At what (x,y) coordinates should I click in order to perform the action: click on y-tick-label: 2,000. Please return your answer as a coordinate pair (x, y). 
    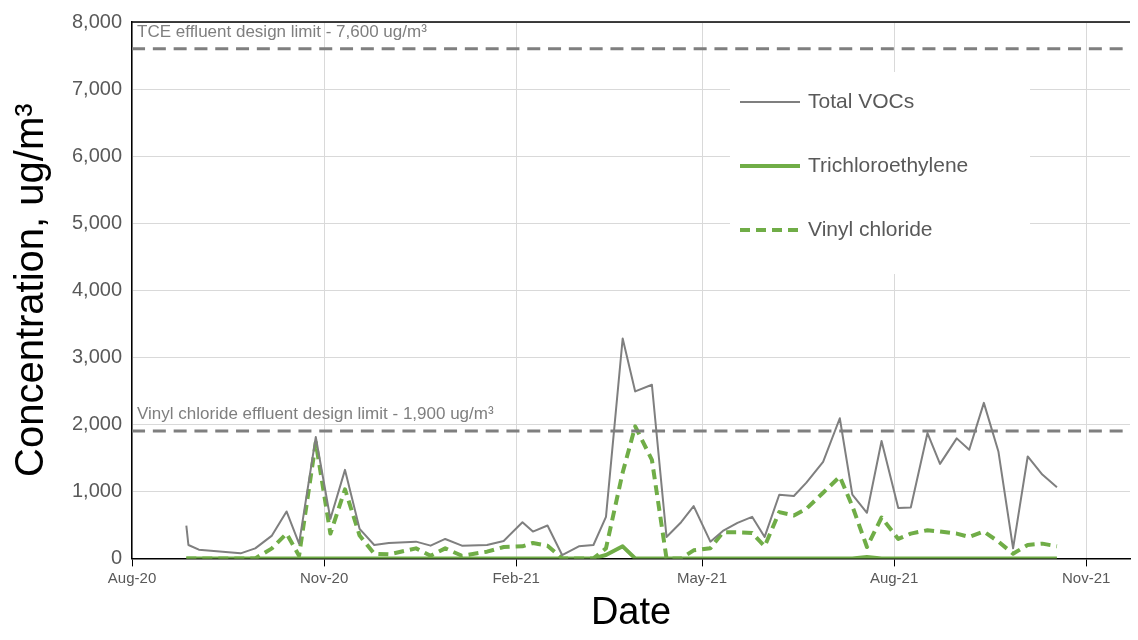
    Looking at the image, I should click on (97, 422).